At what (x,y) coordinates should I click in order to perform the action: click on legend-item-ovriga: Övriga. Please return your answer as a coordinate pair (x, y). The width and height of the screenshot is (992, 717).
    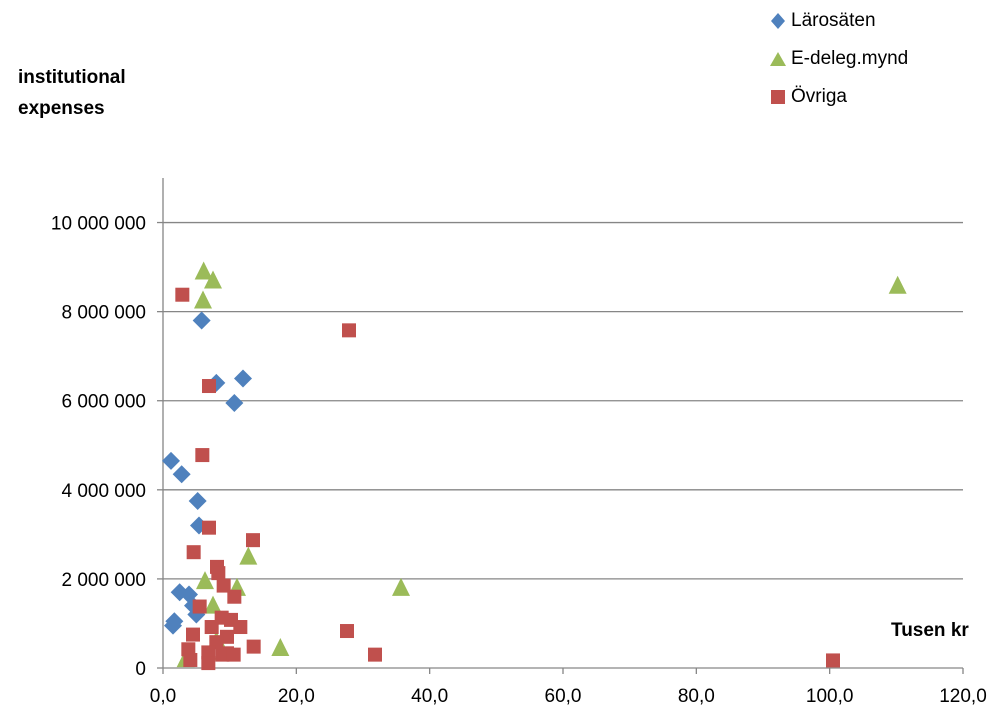
    Looking at the image, I should click on (838, 97).